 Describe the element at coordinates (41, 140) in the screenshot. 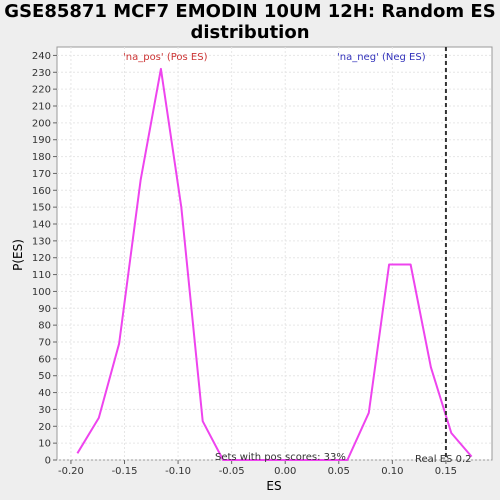

I see `y-tick-label: 190` at that location.